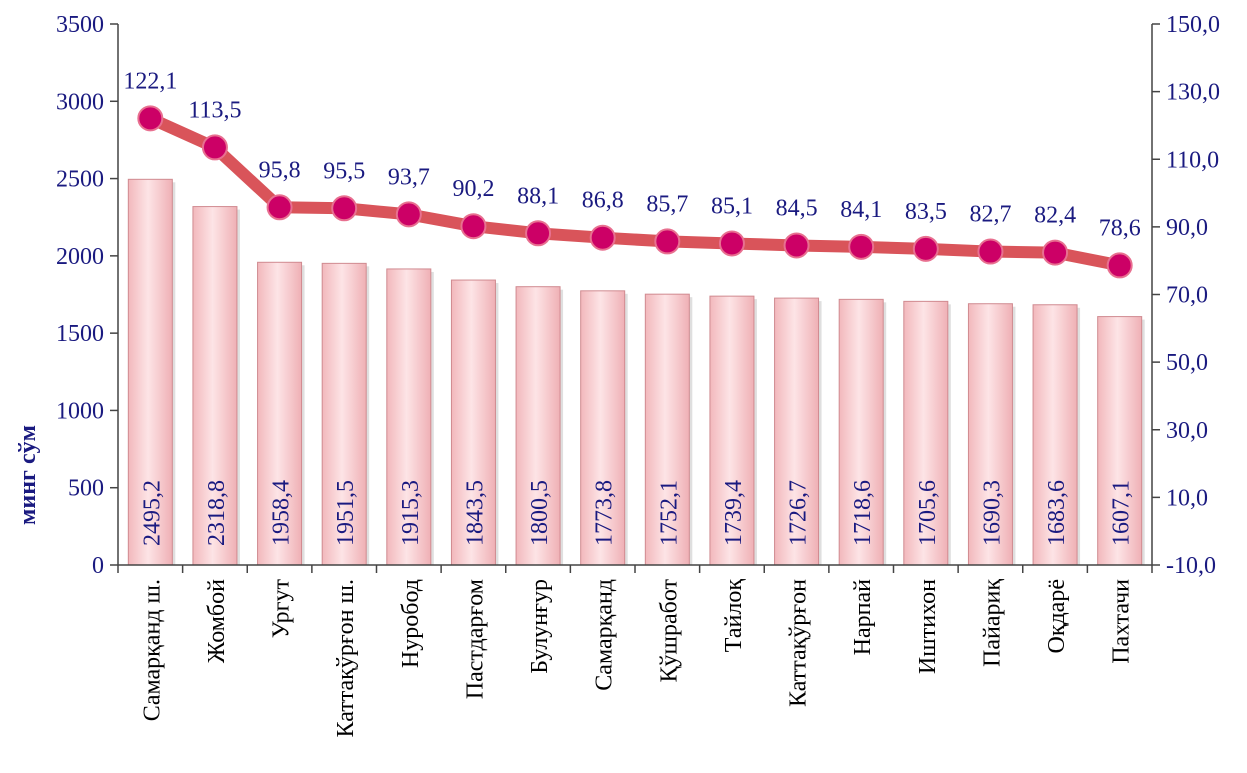 The image size is (1247, 773). Describe the element at coordinates (80, 25) in the screenshot. I see `left-tick-label: 3500` at that location.